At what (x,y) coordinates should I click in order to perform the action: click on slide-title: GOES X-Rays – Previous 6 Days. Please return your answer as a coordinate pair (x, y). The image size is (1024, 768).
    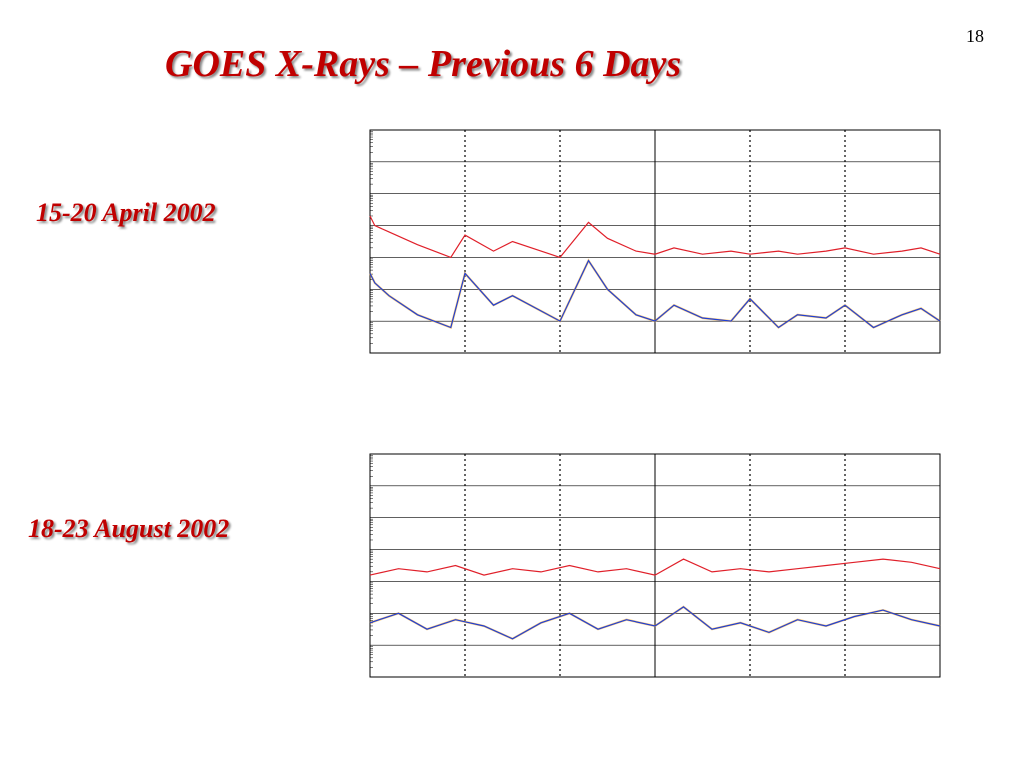
    Looking at the image, I should click on (423, 64).